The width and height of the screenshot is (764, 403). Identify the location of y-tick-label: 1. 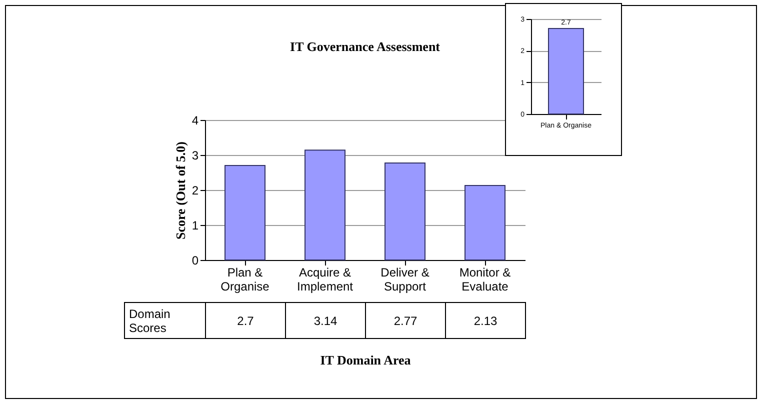
(195, 225).